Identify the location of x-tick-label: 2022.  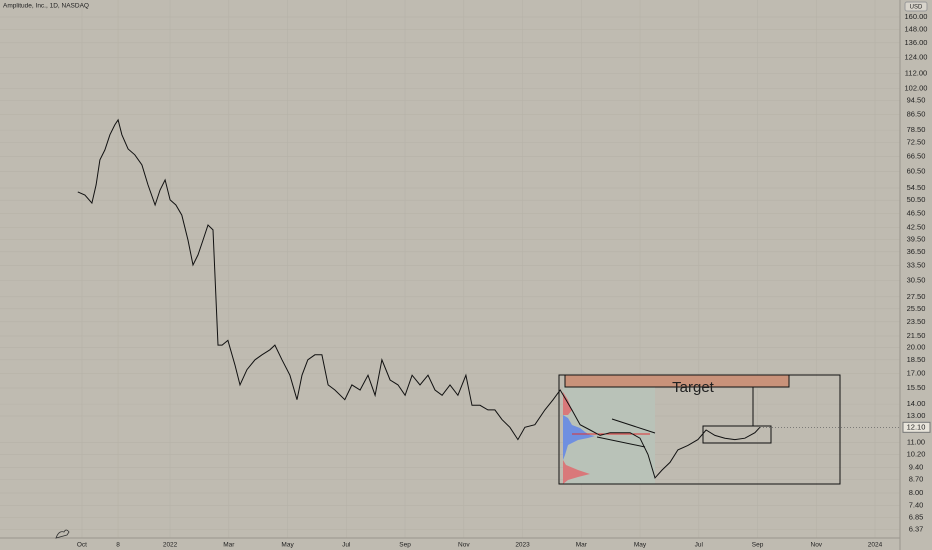
(170, 545).